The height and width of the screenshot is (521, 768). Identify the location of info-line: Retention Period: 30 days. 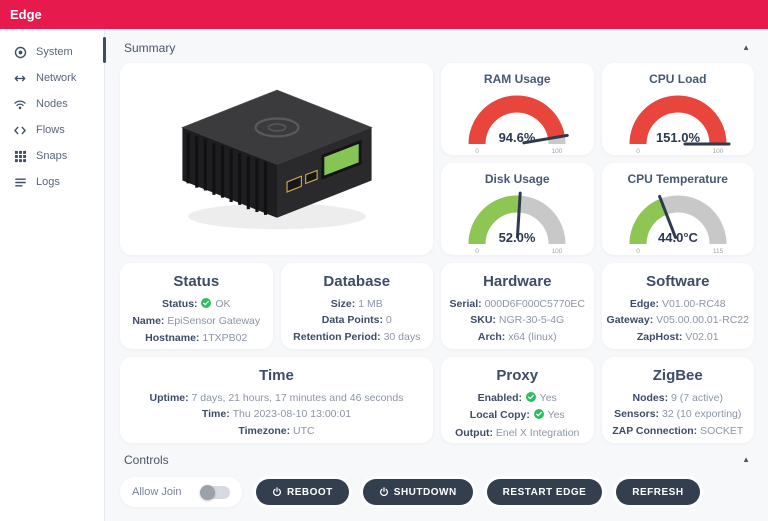
(357, 336).